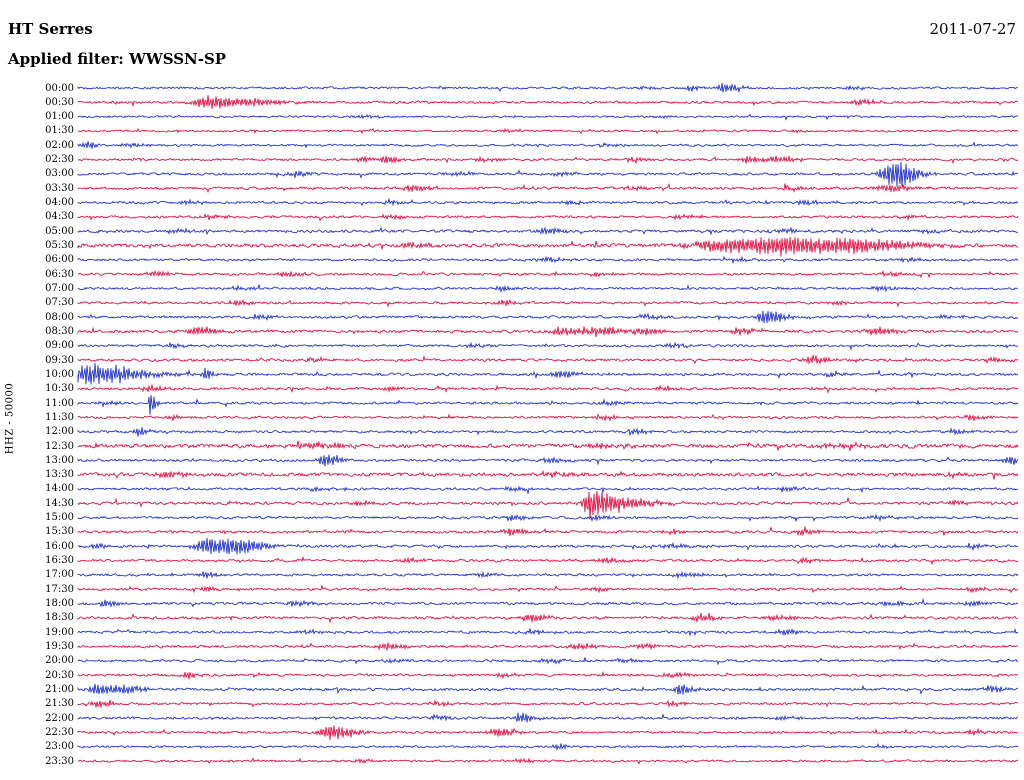 The height and width of the screenshot is (780, 1024). I want to click on time-label: 14:30, so click(59, 503).